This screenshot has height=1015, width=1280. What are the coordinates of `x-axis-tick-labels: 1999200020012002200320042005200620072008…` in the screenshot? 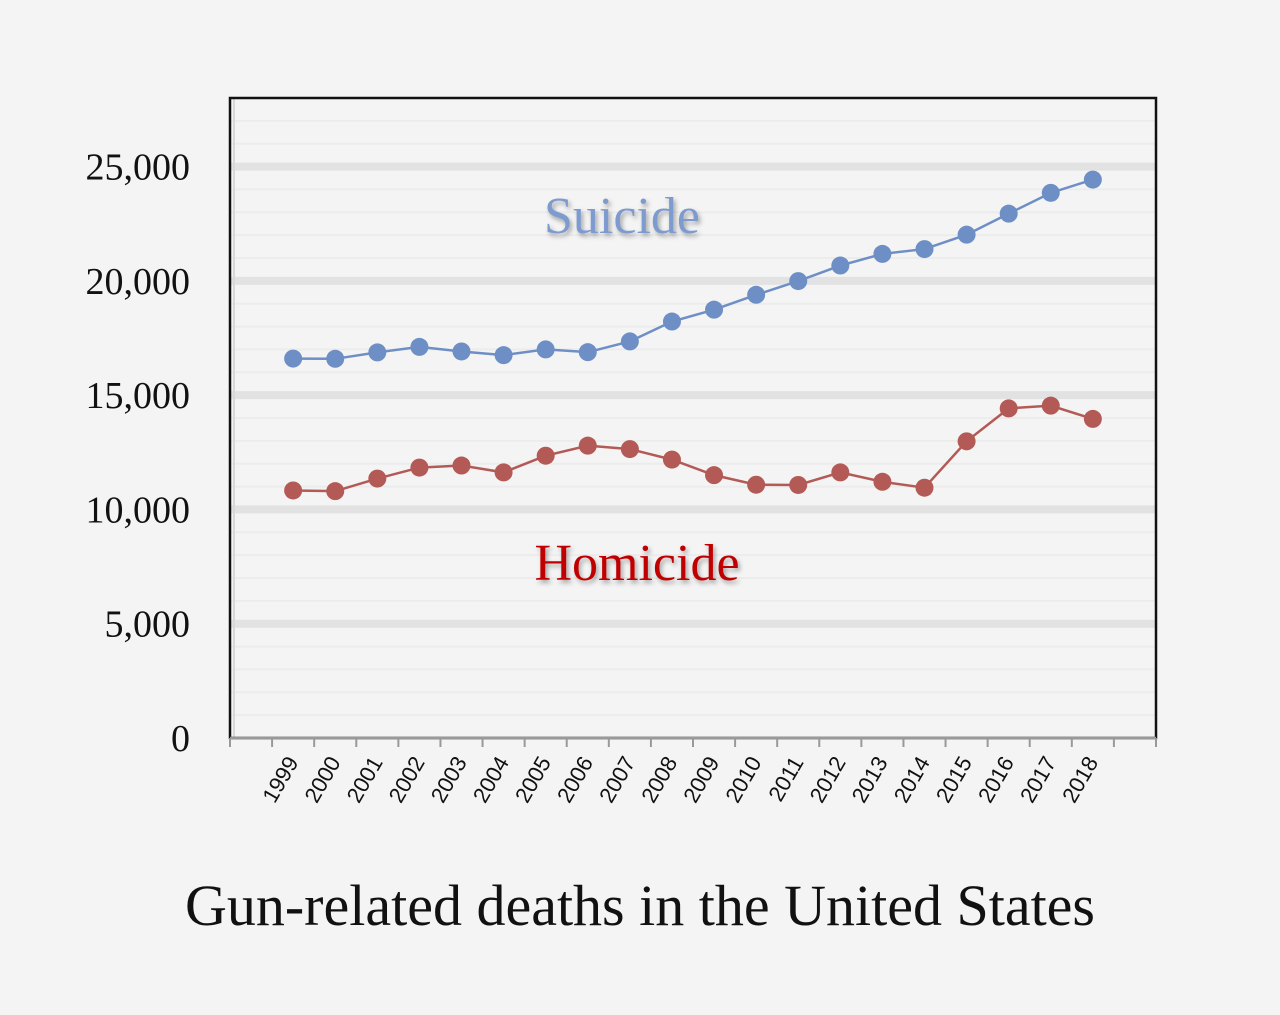 It's located at (680, 779).